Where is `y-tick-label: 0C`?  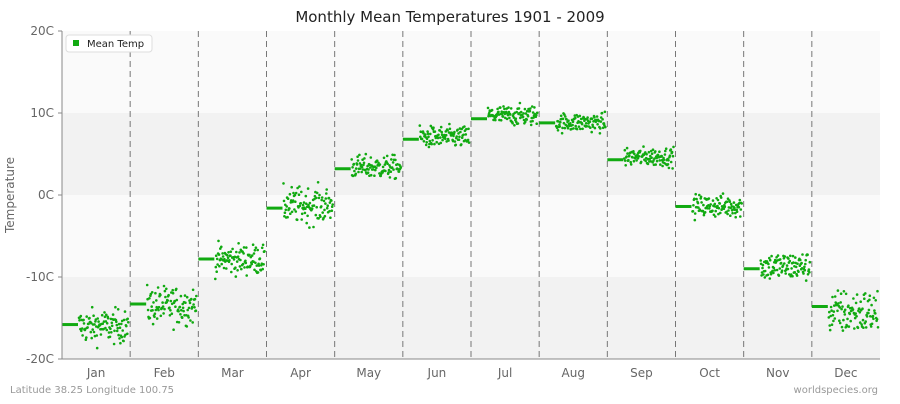 y-tick-label: 0C is located at coordinates (46, 195).